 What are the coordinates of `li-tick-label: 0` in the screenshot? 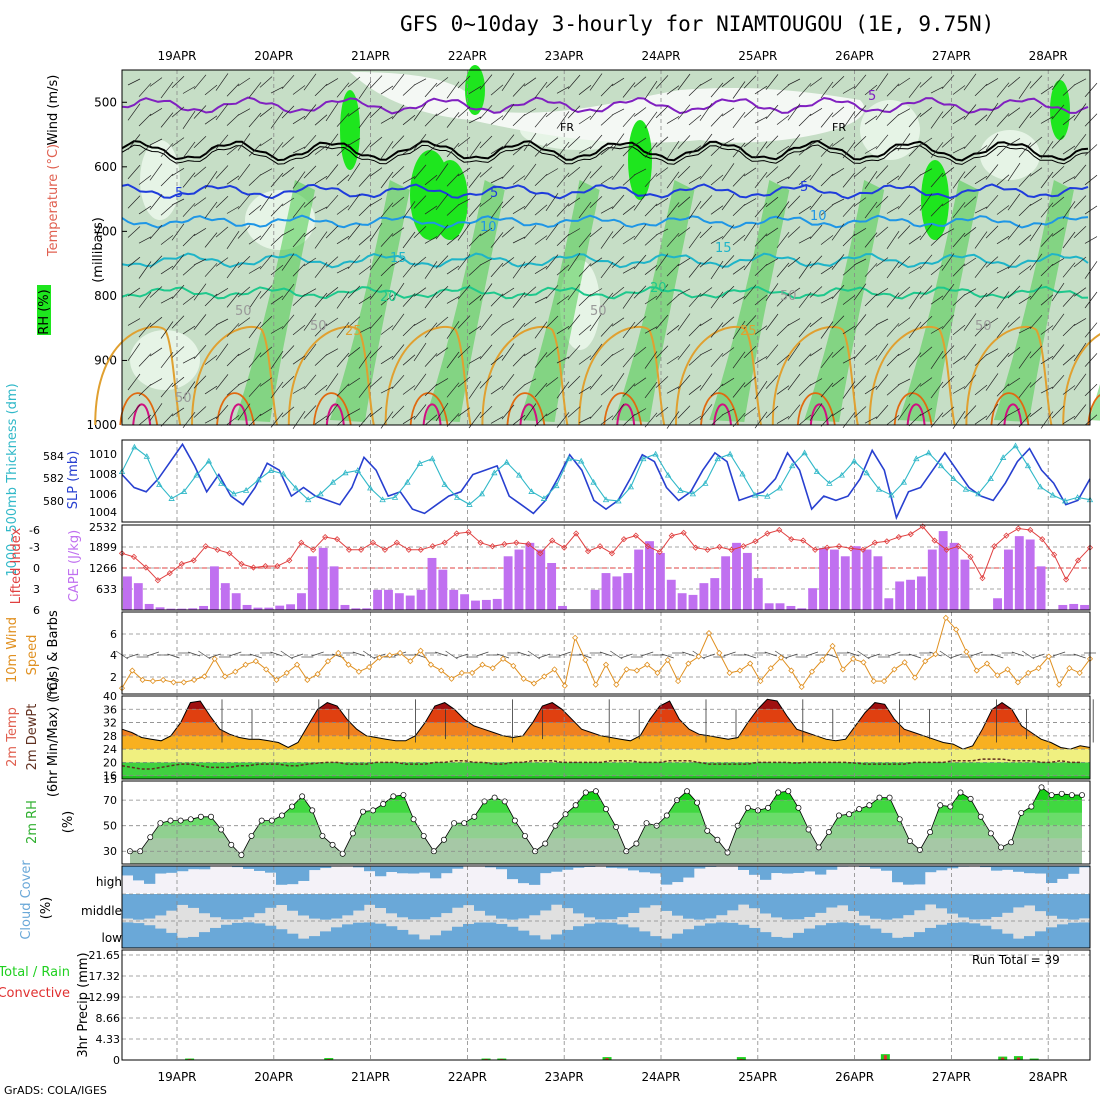 It's located at (36, 568).